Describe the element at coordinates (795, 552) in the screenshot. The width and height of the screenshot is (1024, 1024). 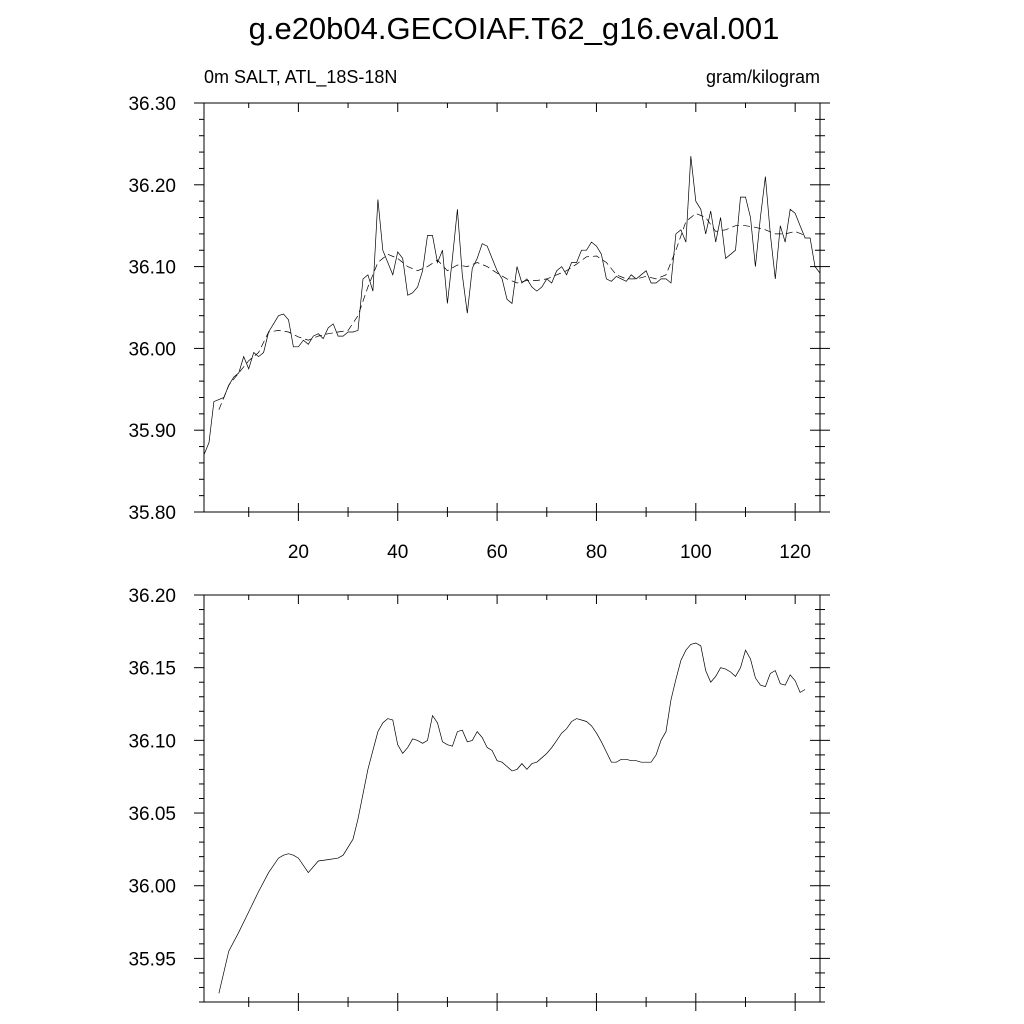
I see `x-tick-label: 120` at that location.